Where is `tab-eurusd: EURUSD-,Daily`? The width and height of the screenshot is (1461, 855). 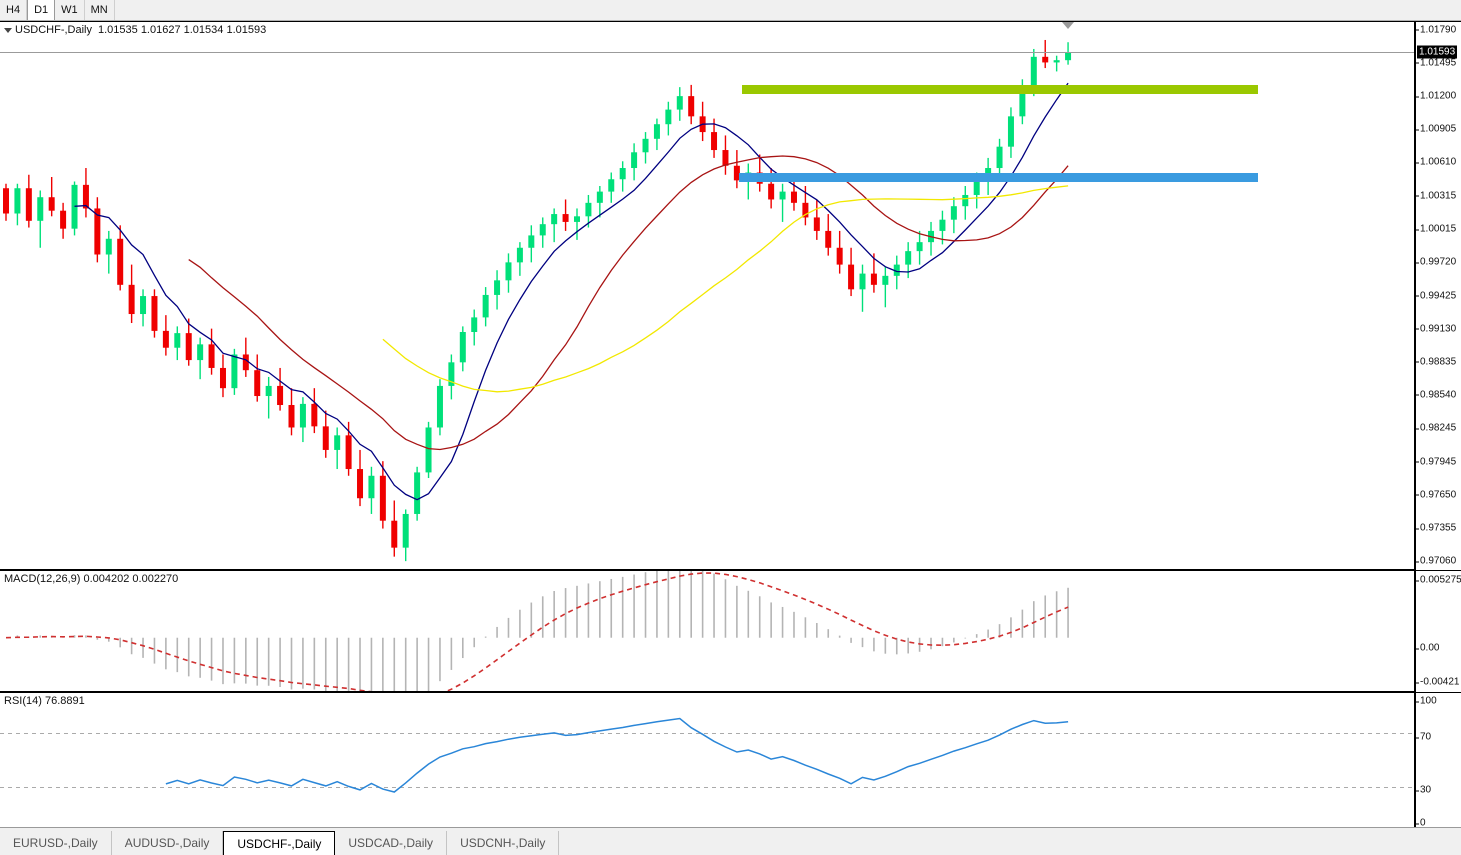
tab-eurusd: EURUSD-,Daily is located at coordinates (56, 843).